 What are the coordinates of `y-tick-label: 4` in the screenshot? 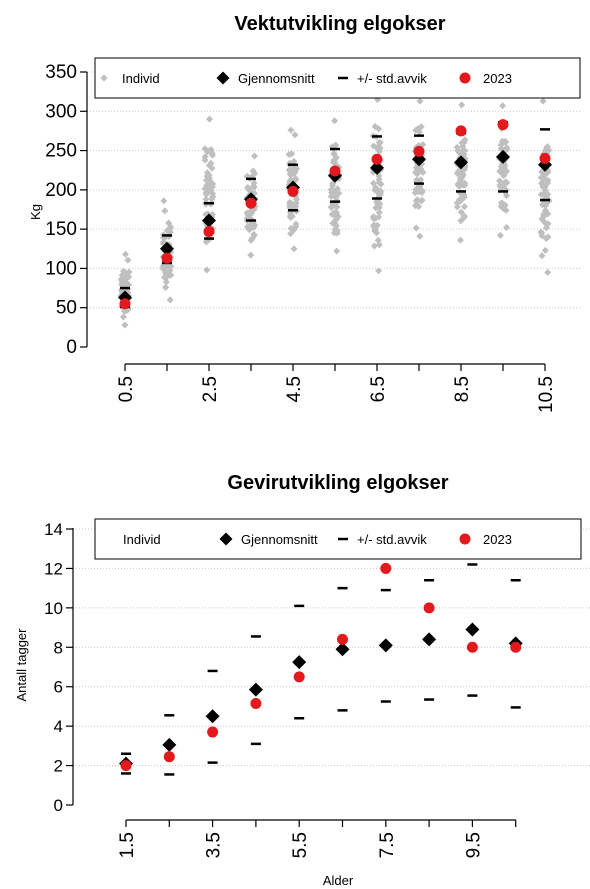 It's located at (58, 726).